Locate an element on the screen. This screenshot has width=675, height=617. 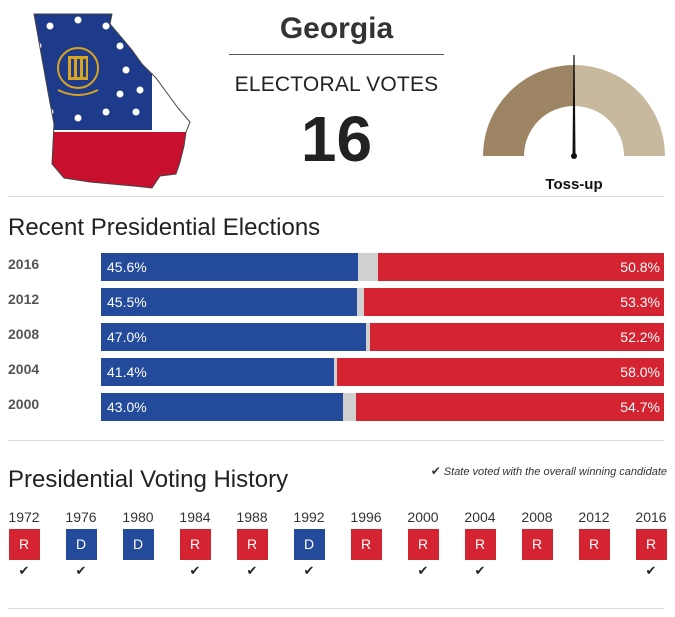
history-year: 1976 D ✔ is located at coordinates (81, 544).